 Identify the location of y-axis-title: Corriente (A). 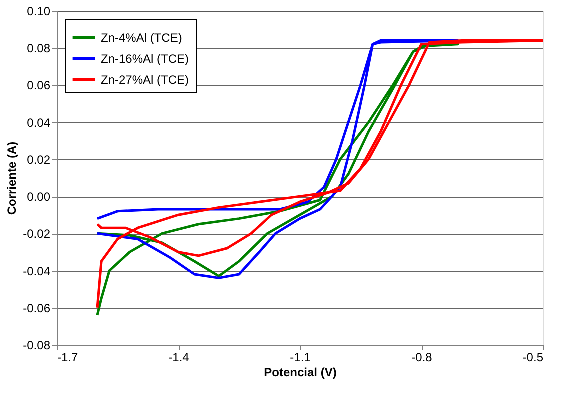
(12, 179).